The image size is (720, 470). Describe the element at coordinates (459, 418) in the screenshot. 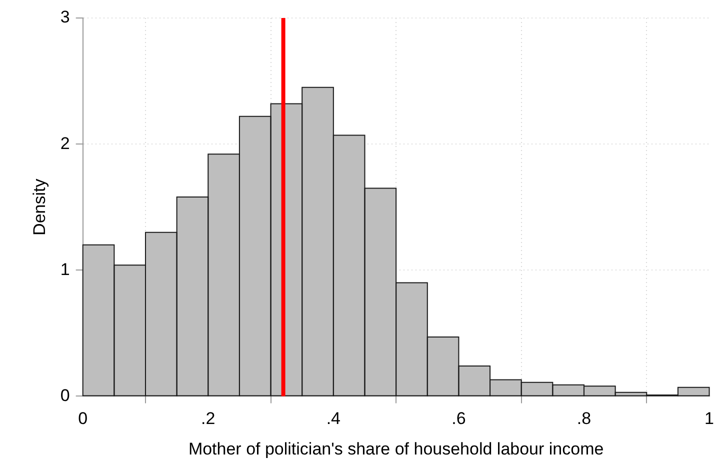

I see `x-tick-label: .6` at that location.